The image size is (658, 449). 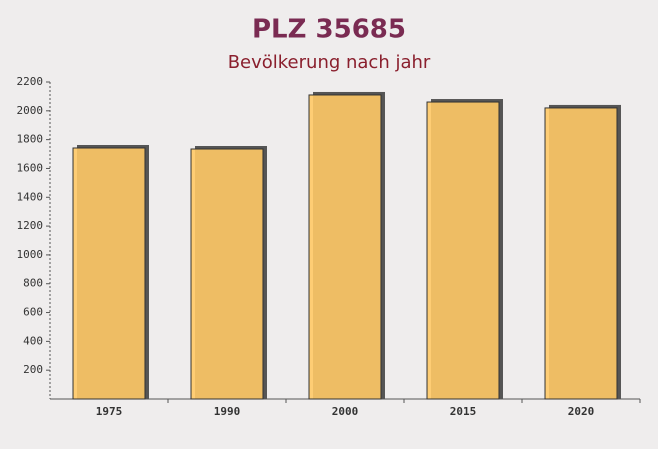 What do you see at coordinates (30, 167) in the screenshot?
I see `y-tick-label: 1600` at bounding box center [30, 167].